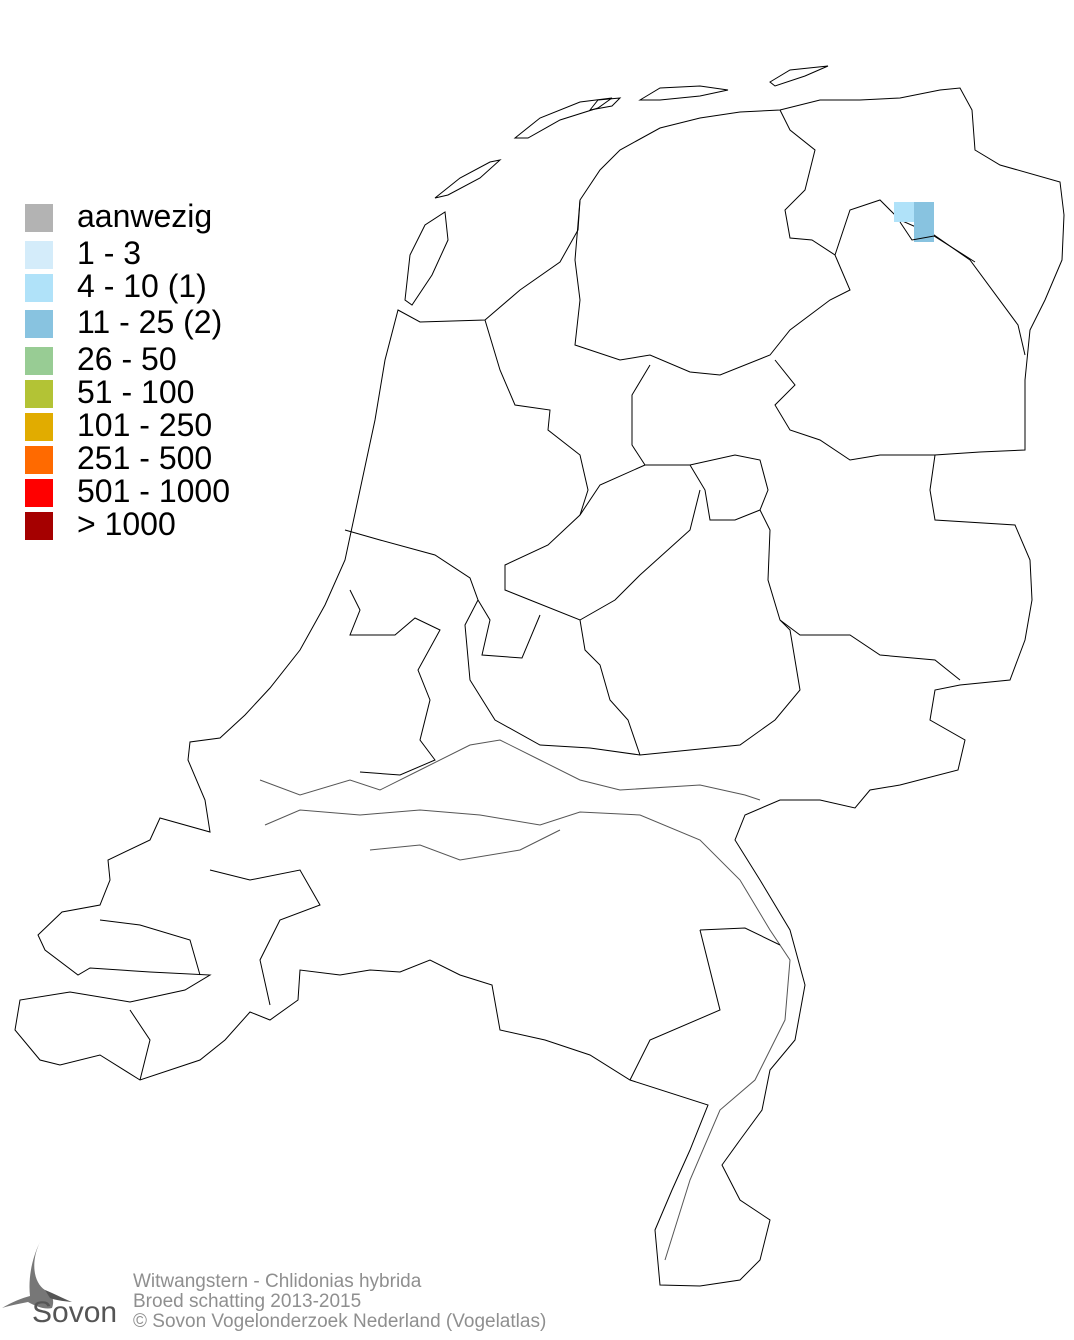 This screenshot has height=1340, width=1074. I want to click on legend-label: aanwezig, so click(145, 216).